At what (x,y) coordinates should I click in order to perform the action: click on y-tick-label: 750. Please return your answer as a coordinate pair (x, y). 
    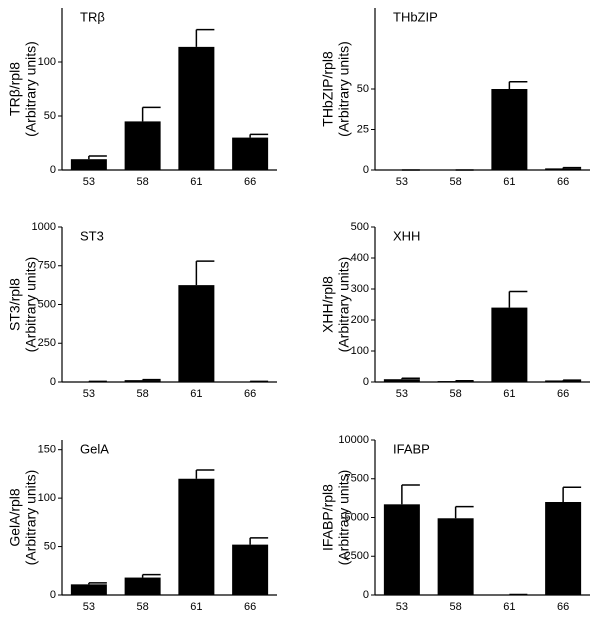
    Looking at the image, I should click on (47, 266).